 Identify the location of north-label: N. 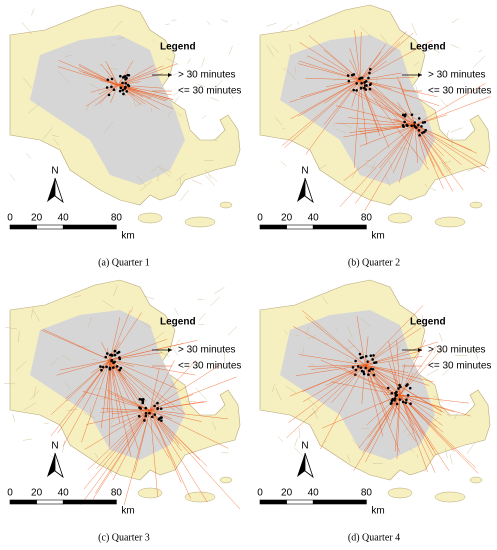
(54, 446).